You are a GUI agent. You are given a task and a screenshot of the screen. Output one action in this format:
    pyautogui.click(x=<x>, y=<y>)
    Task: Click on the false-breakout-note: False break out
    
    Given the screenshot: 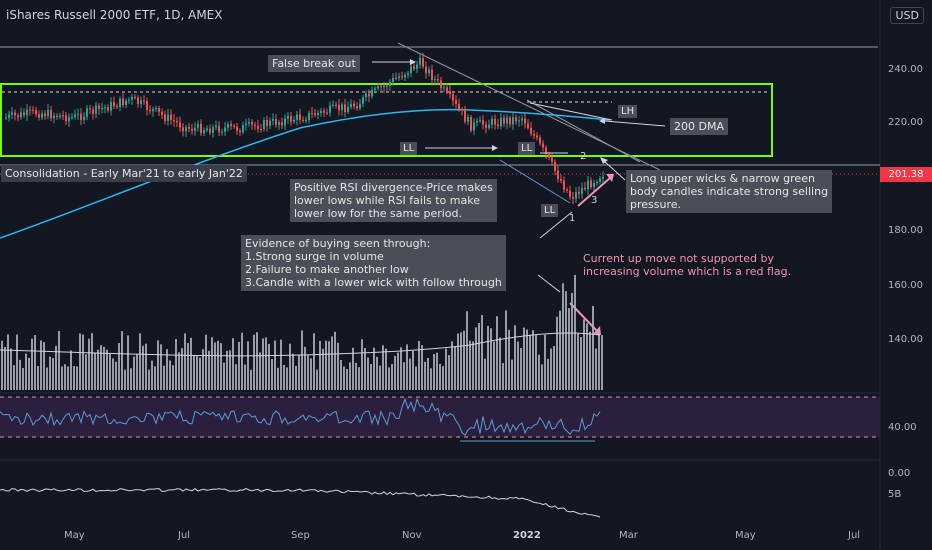 What is the action you would take?
    pyautogui.click(x=314, y=63)
    